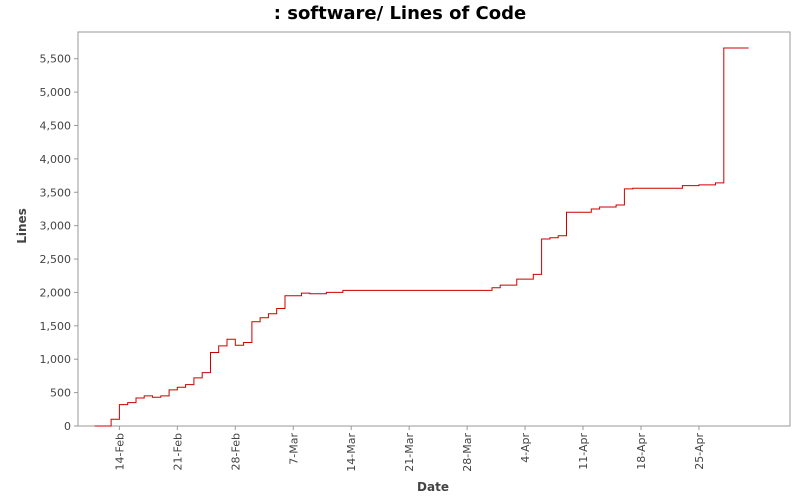 The width and height of the screenshot is (800, 500). I want to click on y-tick-label: 5,000, so click(56, 92).